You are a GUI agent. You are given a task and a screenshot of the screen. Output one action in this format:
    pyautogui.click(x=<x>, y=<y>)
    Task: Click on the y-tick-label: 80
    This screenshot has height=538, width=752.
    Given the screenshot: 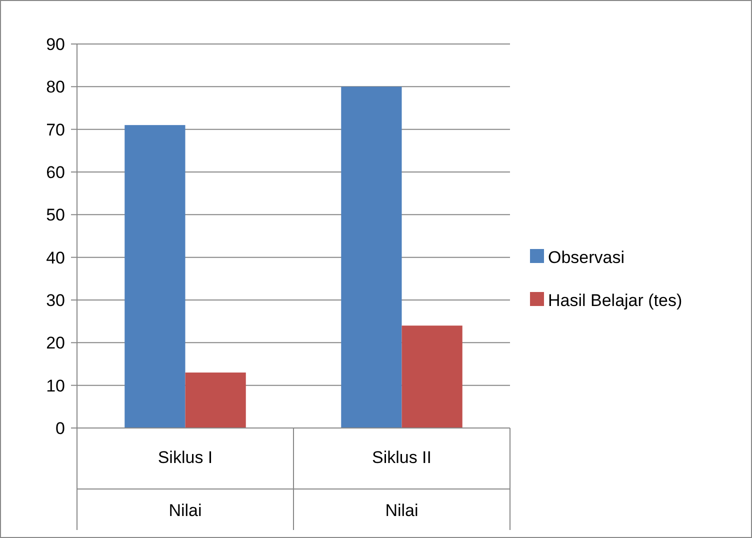 What is the action you would take?
    pyautogui.click(x=55, y=87)
    